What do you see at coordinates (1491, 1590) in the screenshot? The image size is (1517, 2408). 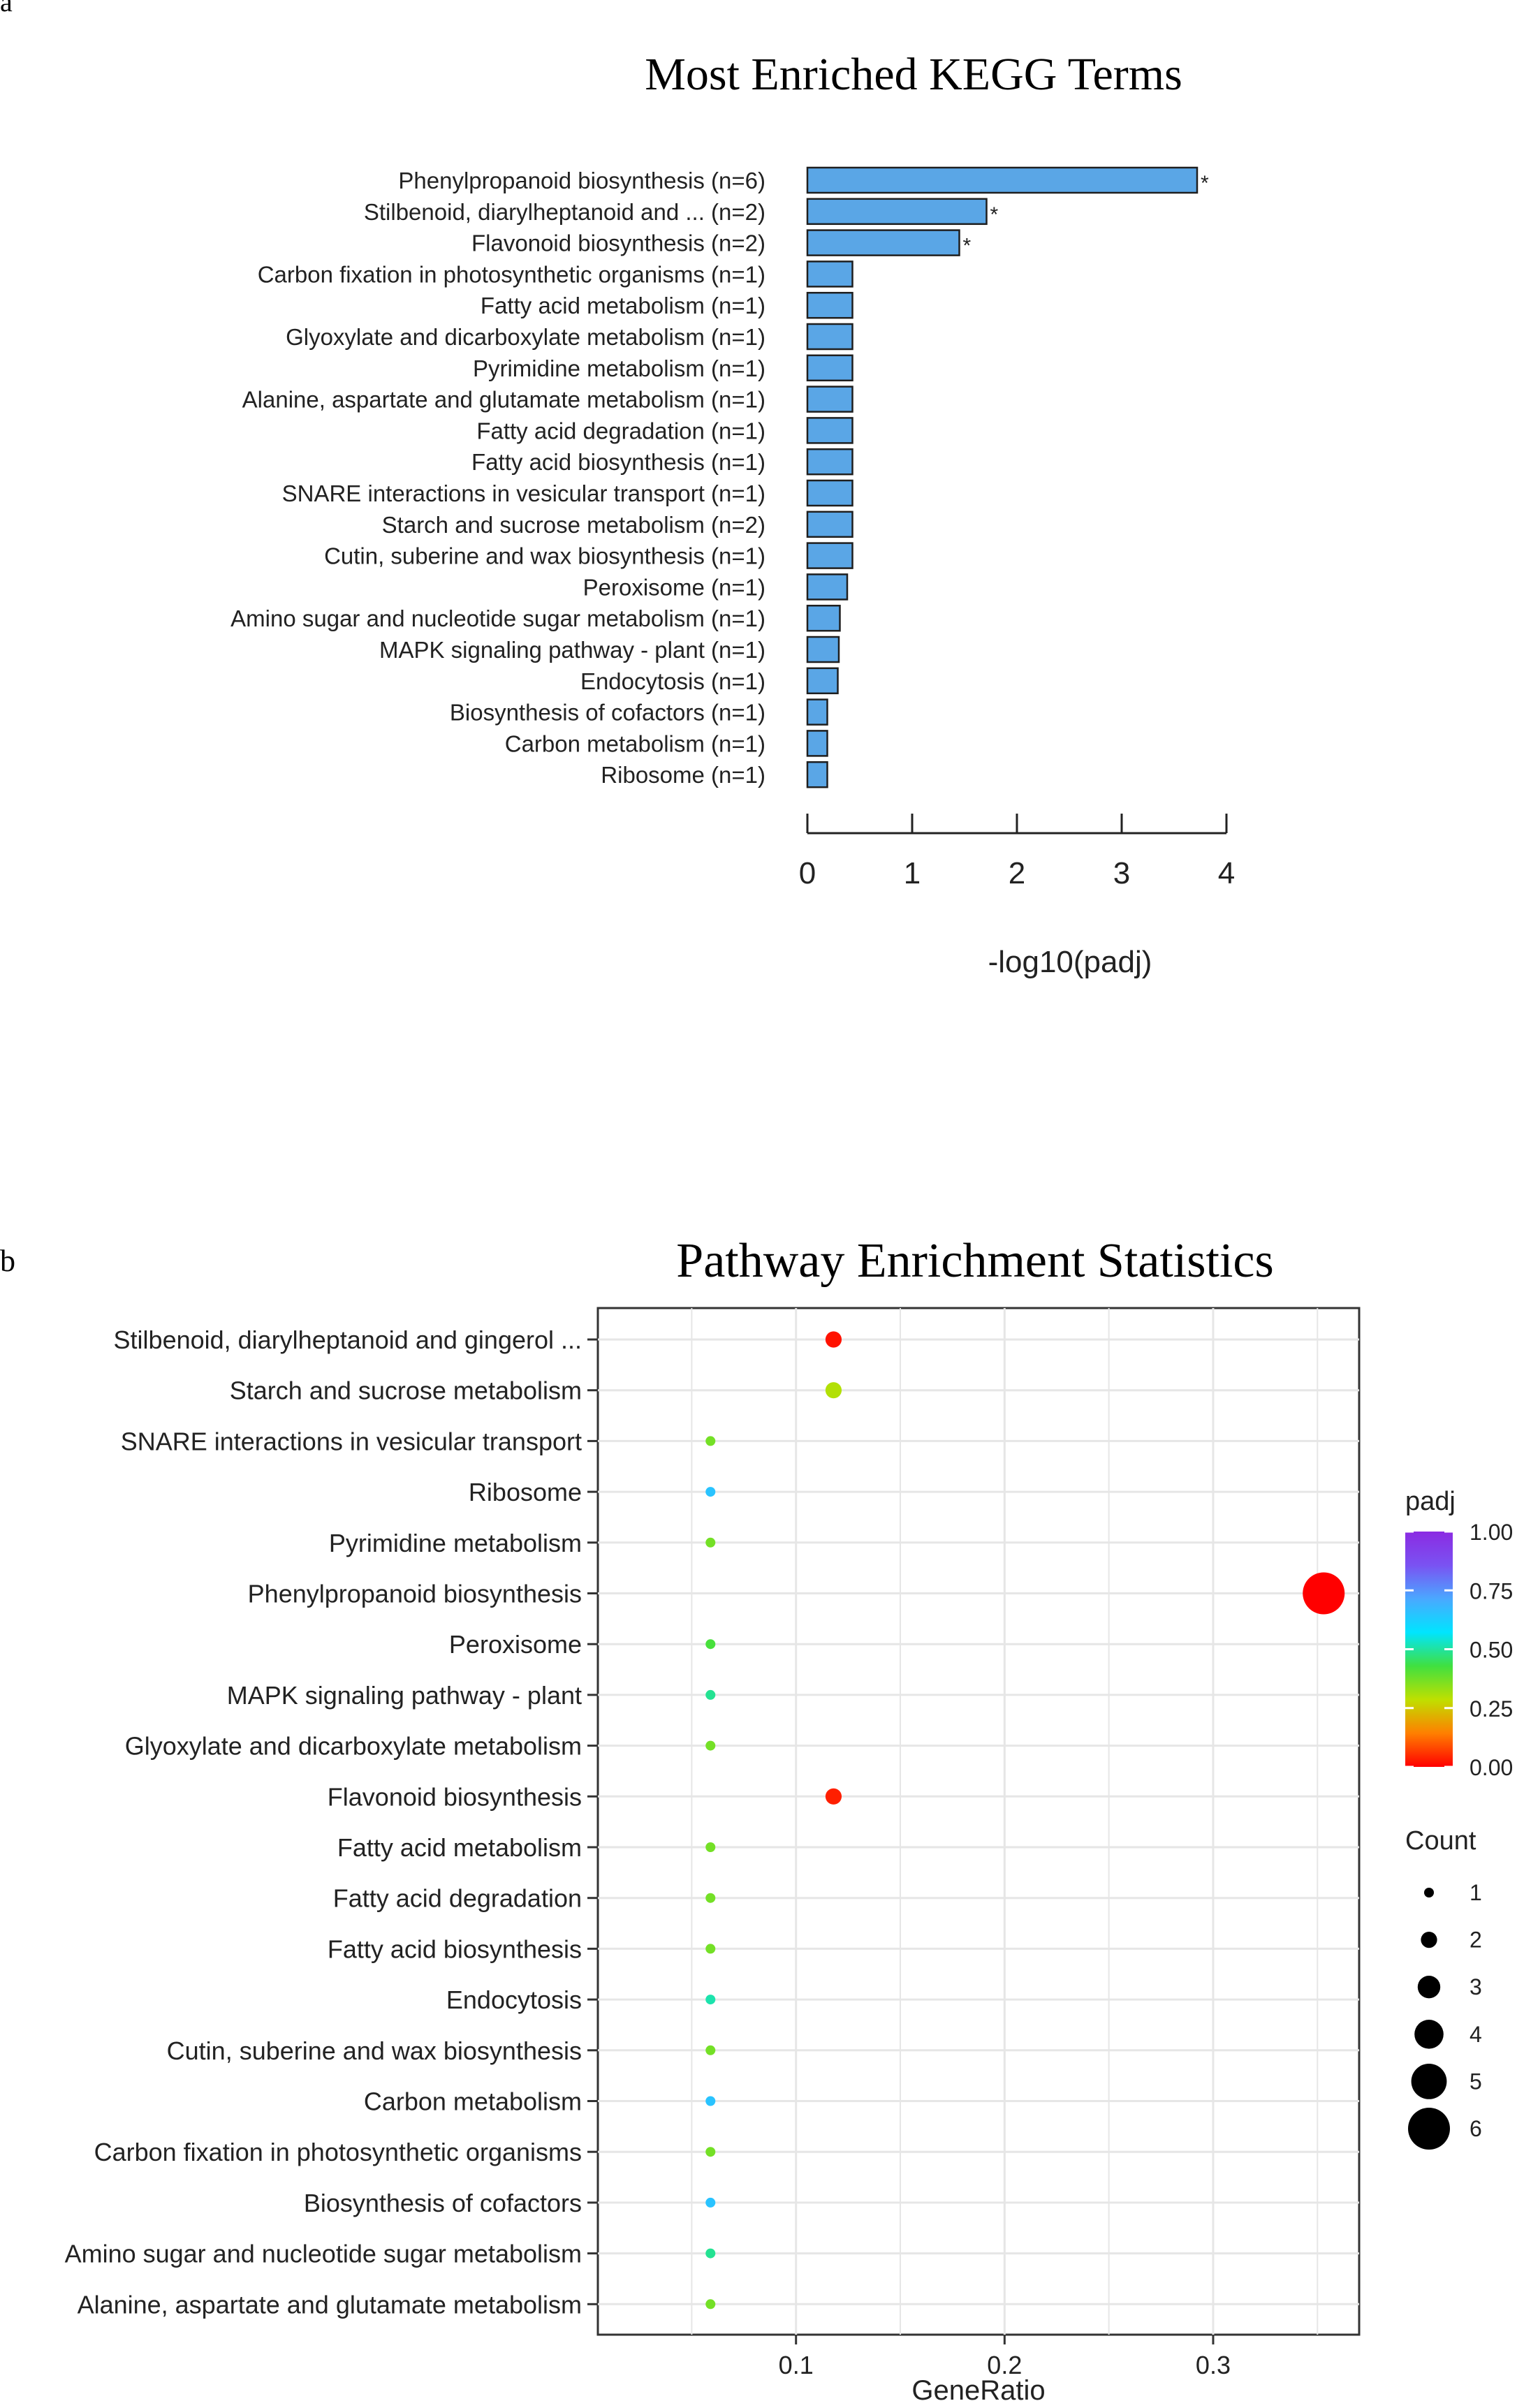 I see `colorbar-tick-label: 0.75` at bounding box center [1491, 1590].